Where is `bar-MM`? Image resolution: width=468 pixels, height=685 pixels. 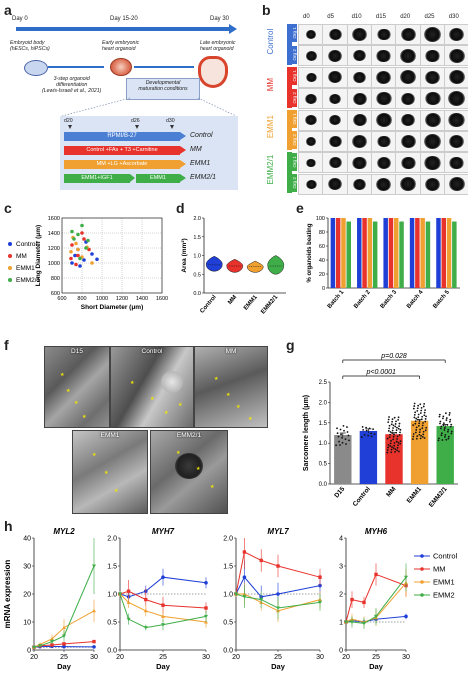
bar-MM is located at coordinates (444, 253).